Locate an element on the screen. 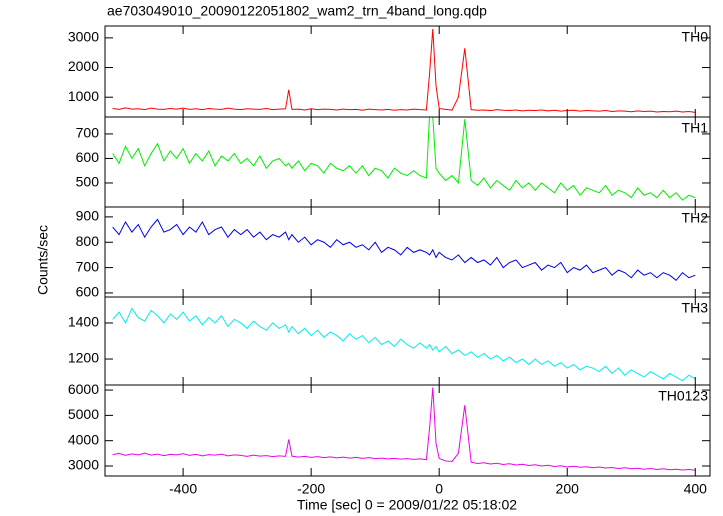  x-tick-label: 200 is located at coordinates (568, 489).